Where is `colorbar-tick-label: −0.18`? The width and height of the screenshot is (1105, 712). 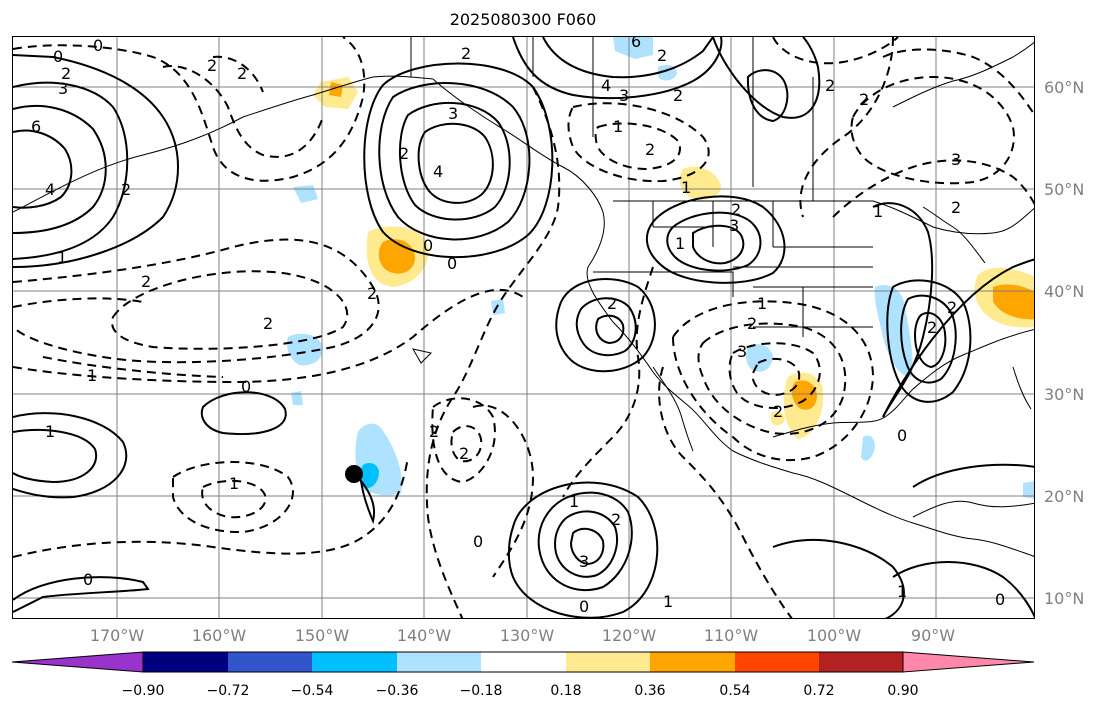 colorbar-tick-label: −0.18 is located at coordinates (481, 691).